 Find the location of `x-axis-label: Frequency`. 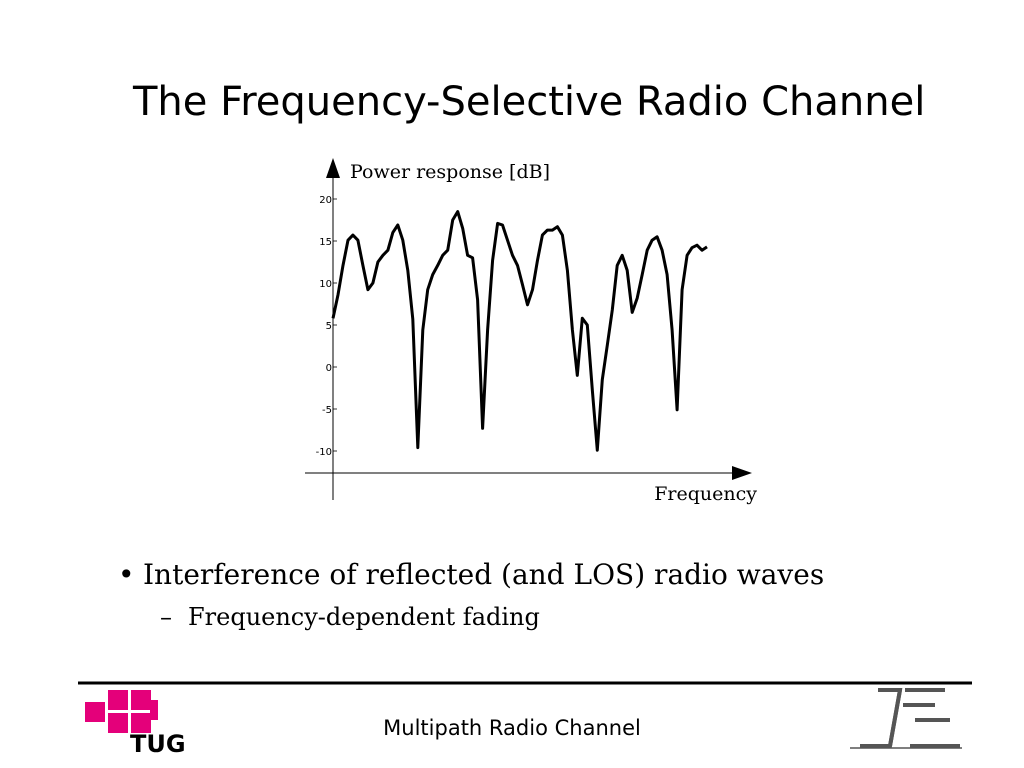

x-axis-label: Frequency is located at coordinates (705, 494).